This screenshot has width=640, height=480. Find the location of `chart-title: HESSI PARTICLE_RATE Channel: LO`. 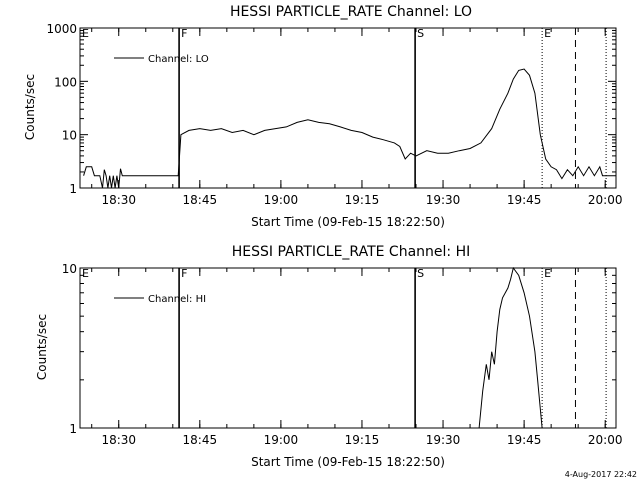

chart-title: HESSI PARTICLE_RATE Channel: LO is located at coordinates (351, 12).